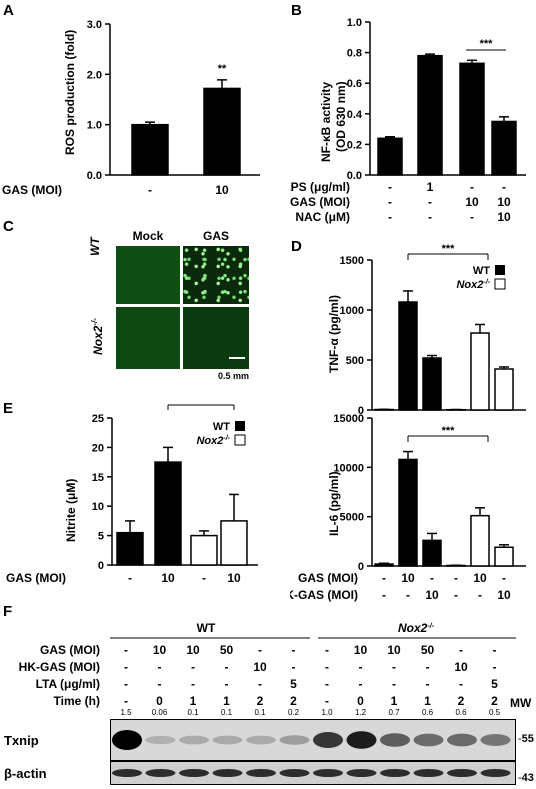  Describe the element at coordinates (355, 361) in the screenshot. I see `panel-d-tnf-ytick: 500` at that location.